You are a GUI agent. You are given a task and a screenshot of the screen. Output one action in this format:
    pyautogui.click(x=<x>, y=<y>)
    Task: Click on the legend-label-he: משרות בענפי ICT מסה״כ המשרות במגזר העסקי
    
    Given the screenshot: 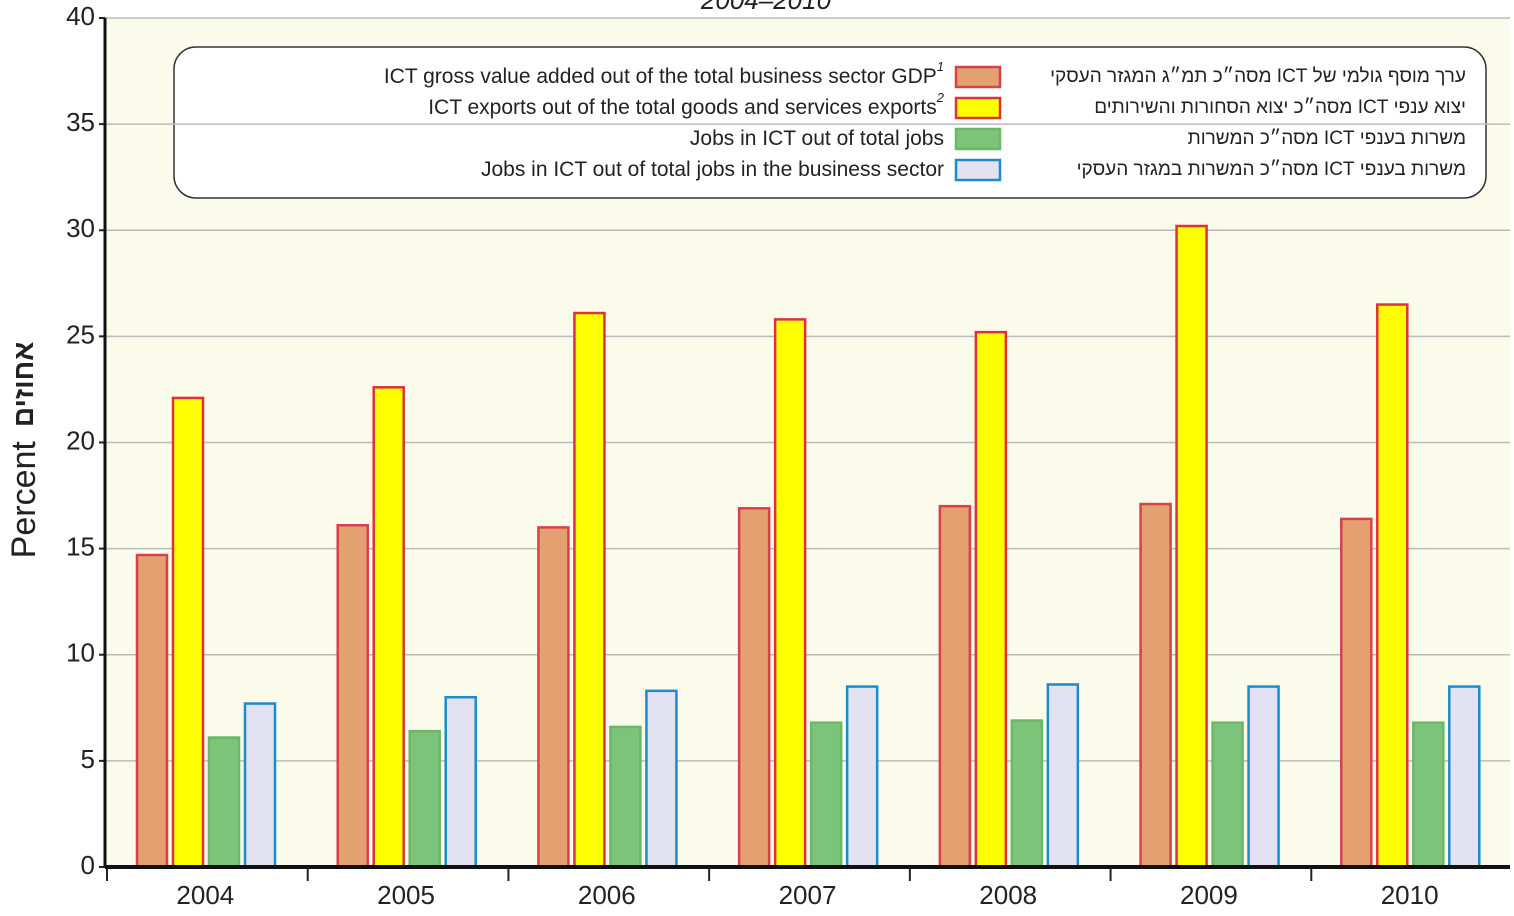 What is the action you would take?
    pyautogui.click(x=1271, y=169)
    